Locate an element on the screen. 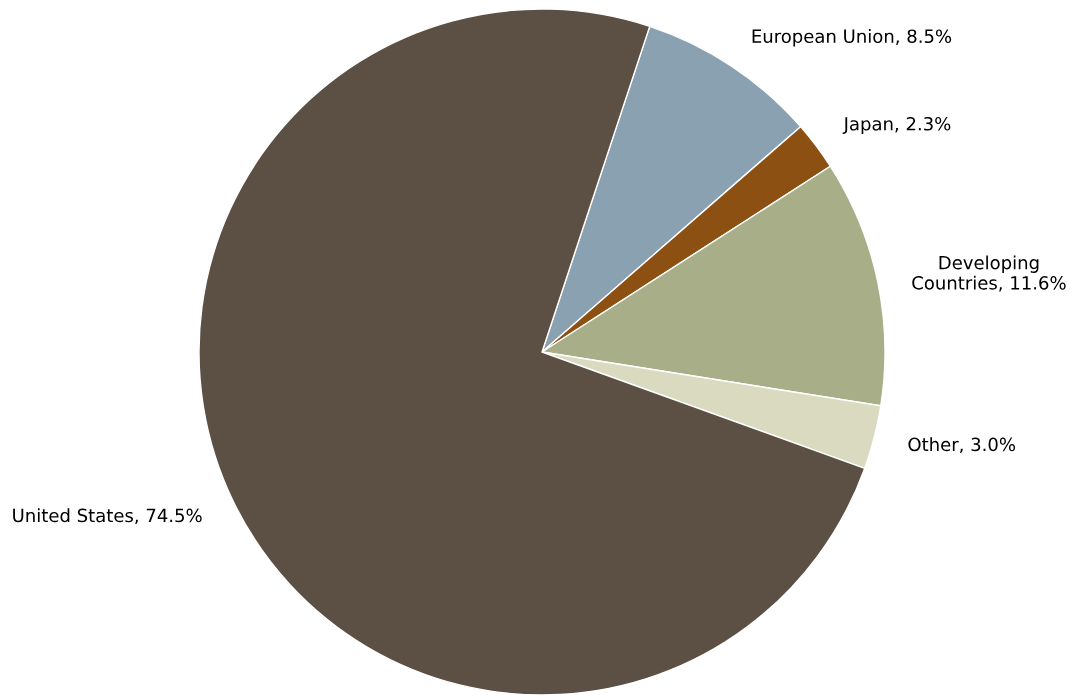 Image resolution: width=1076 pixels, height=700 pixels. slice-label: Japan, 2.3% is located at coordinates (896, 125).